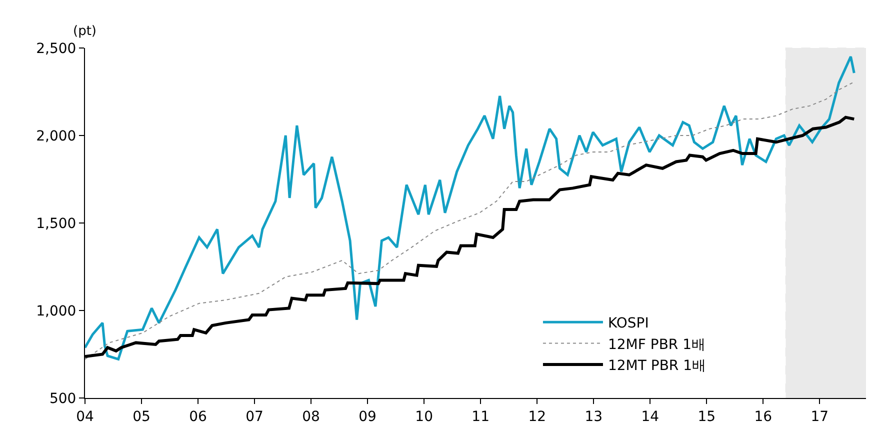 This screenshot has height=437, width=893. What do you see at coordinates (85, 416) in the screenshot?
I see `x-tick-label: 04` at bounding box center [85, 416].